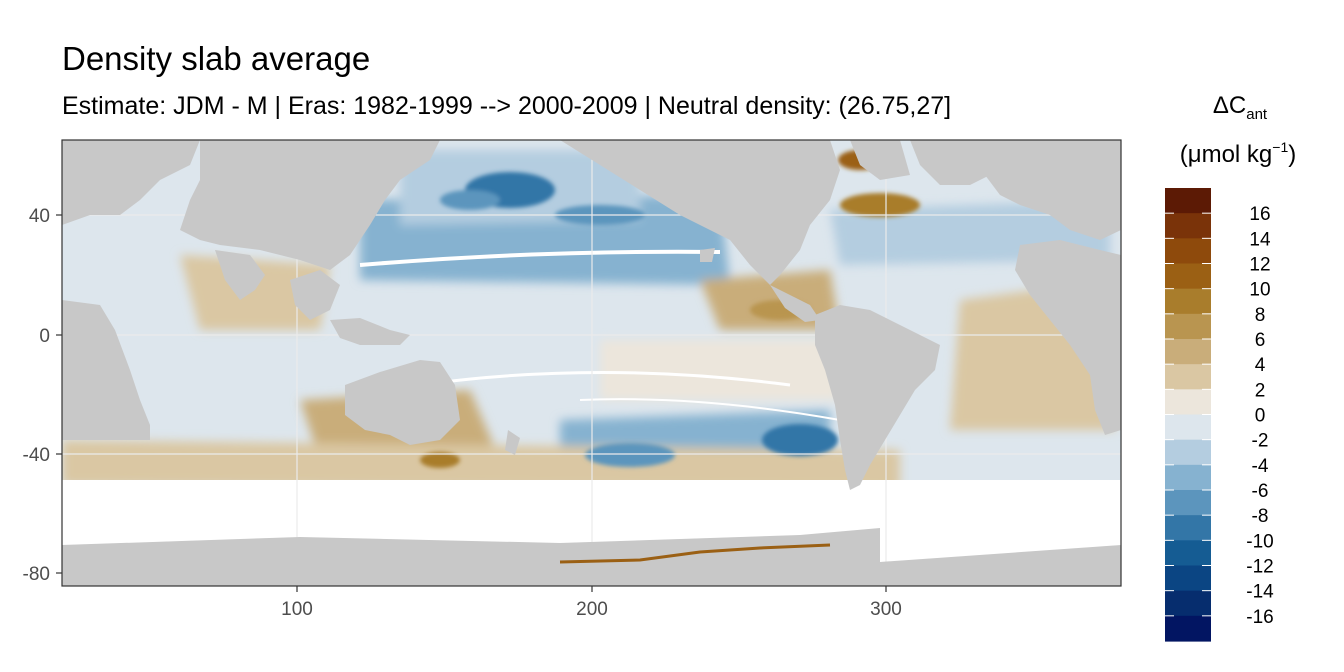 This screenshot has height=672, width=1344. I want to click on legend-label: 0, so click(1260, 416).